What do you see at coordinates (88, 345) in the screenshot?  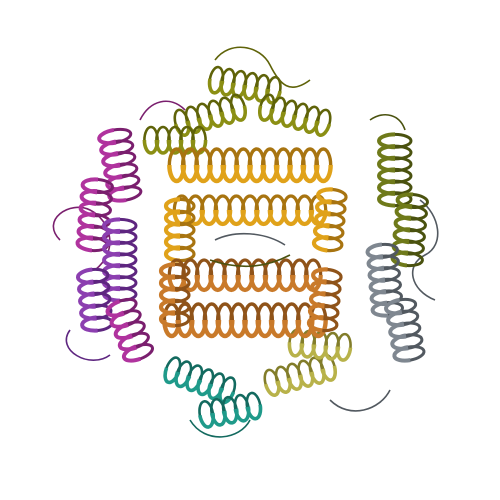 I see `loop-purple` at bounding box center [88, 345].